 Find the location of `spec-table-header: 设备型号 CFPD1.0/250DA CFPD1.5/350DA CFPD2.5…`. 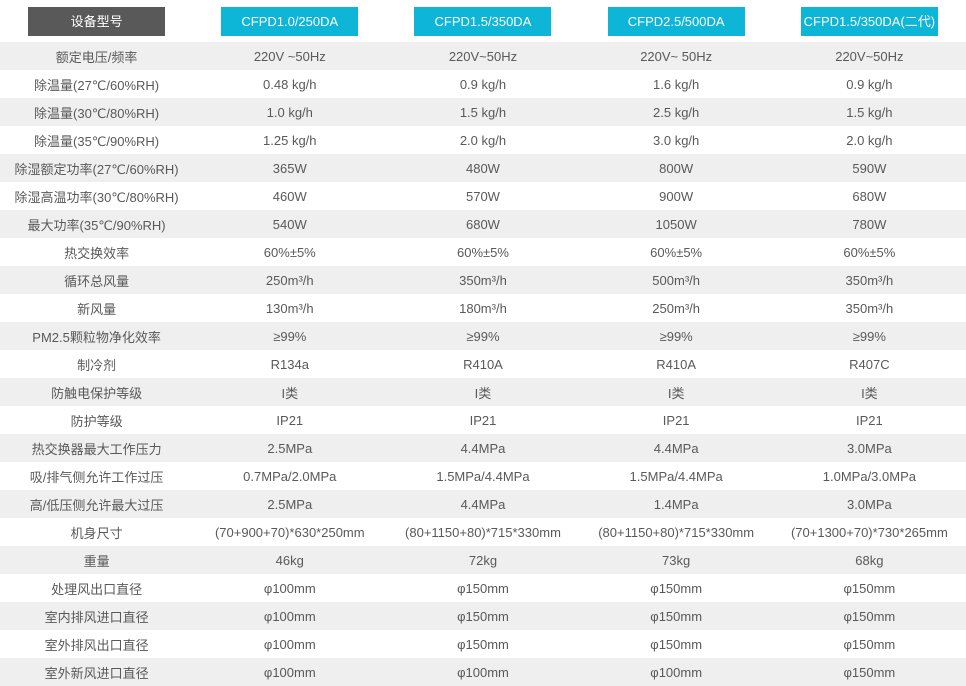

spec-table-header: 设备型号 CFPD1.0/250DA CFPD1.5/350DA CFPD2.5… is located at coordinates (483, 21).